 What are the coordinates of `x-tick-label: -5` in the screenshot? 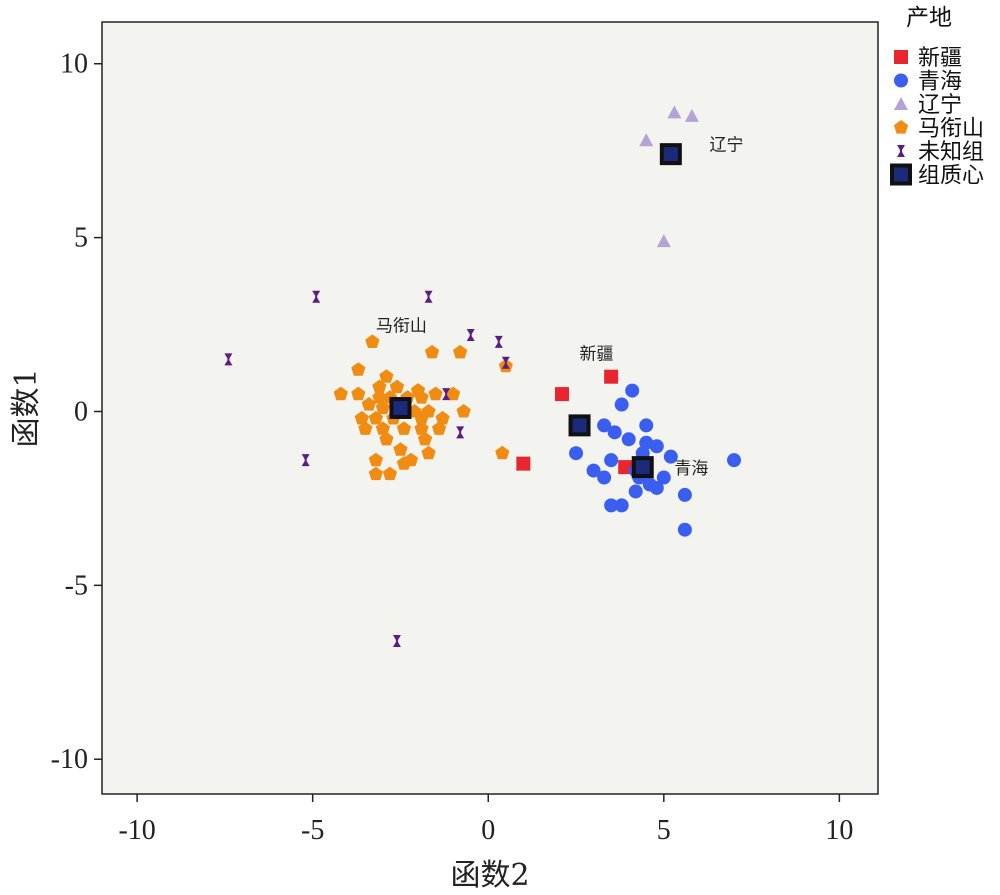 It's located at (312, 830).